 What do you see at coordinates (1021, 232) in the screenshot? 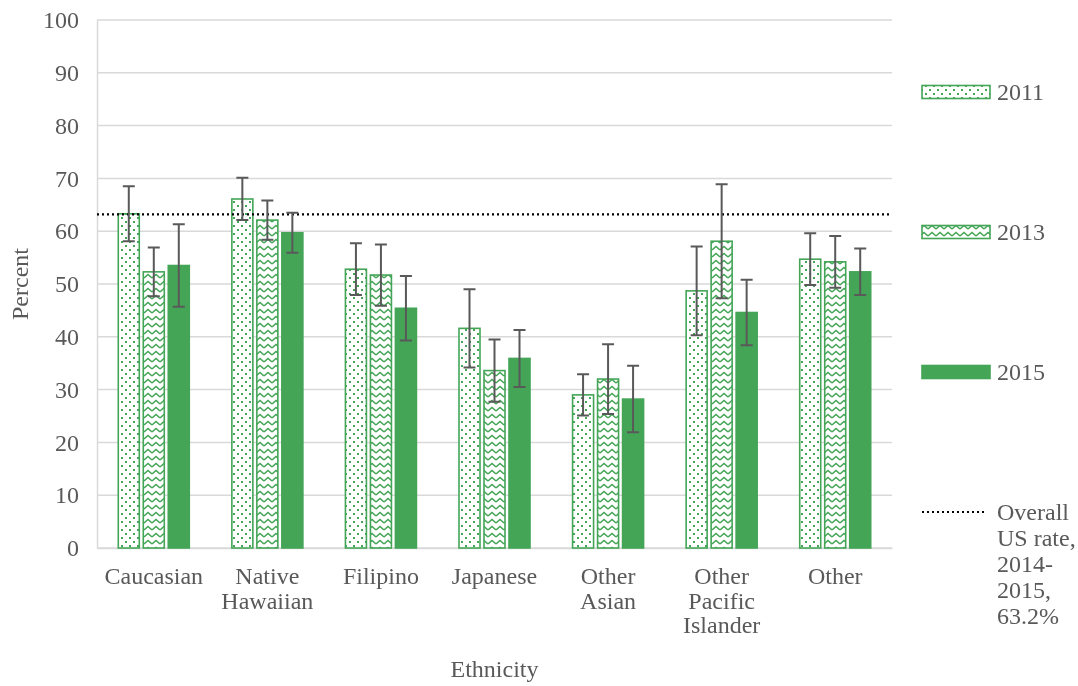
I see `legend-label: 2013` at bounding box center [1021, 232].